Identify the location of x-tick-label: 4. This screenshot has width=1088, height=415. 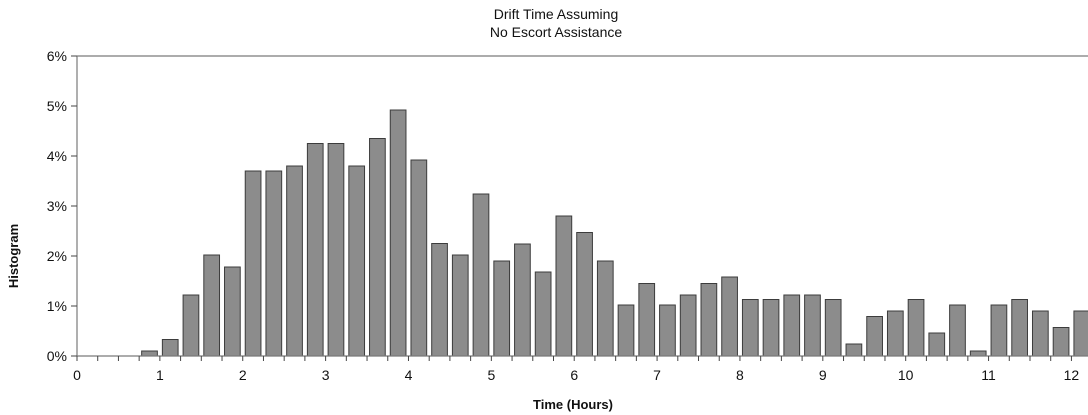
(409, 375).